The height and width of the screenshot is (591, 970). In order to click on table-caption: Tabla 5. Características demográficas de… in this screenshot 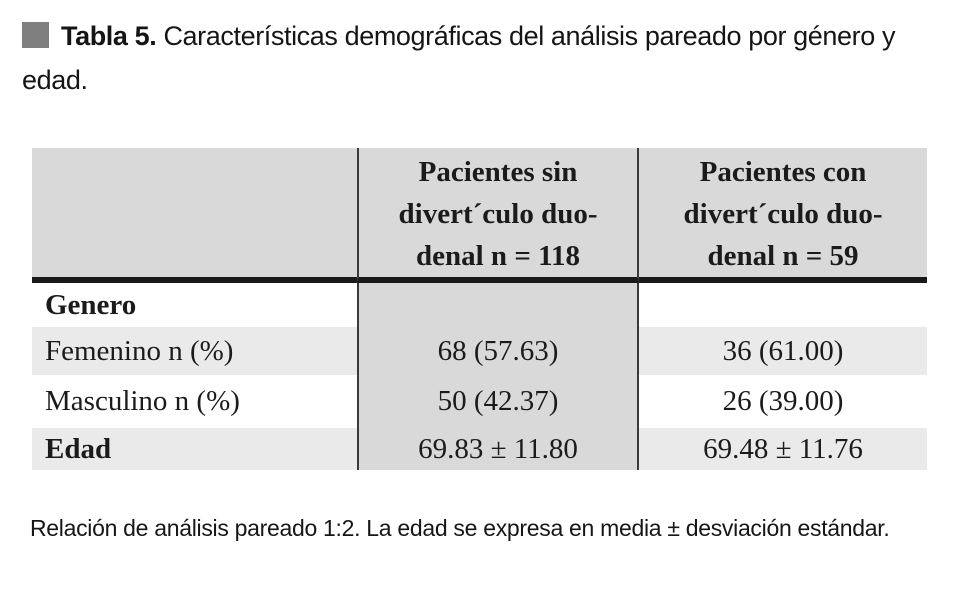, I will do `click(466, 58)`.